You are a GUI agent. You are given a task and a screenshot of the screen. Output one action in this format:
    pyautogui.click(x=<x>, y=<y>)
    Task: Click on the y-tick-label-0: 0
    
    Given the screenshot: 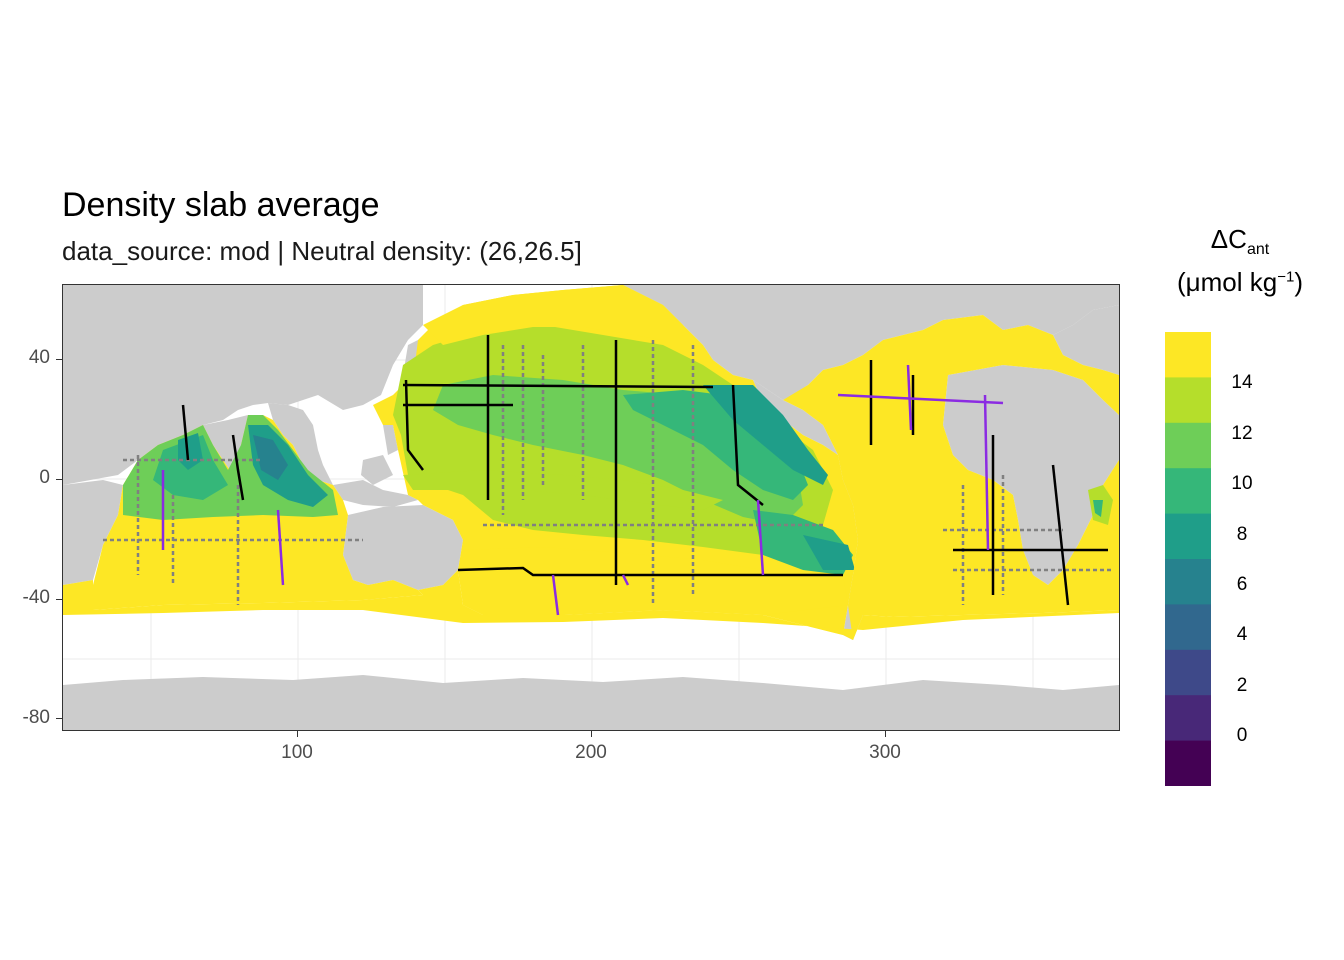 What is the action you would take?
    pyautogui.click(x=44, y=477)
    